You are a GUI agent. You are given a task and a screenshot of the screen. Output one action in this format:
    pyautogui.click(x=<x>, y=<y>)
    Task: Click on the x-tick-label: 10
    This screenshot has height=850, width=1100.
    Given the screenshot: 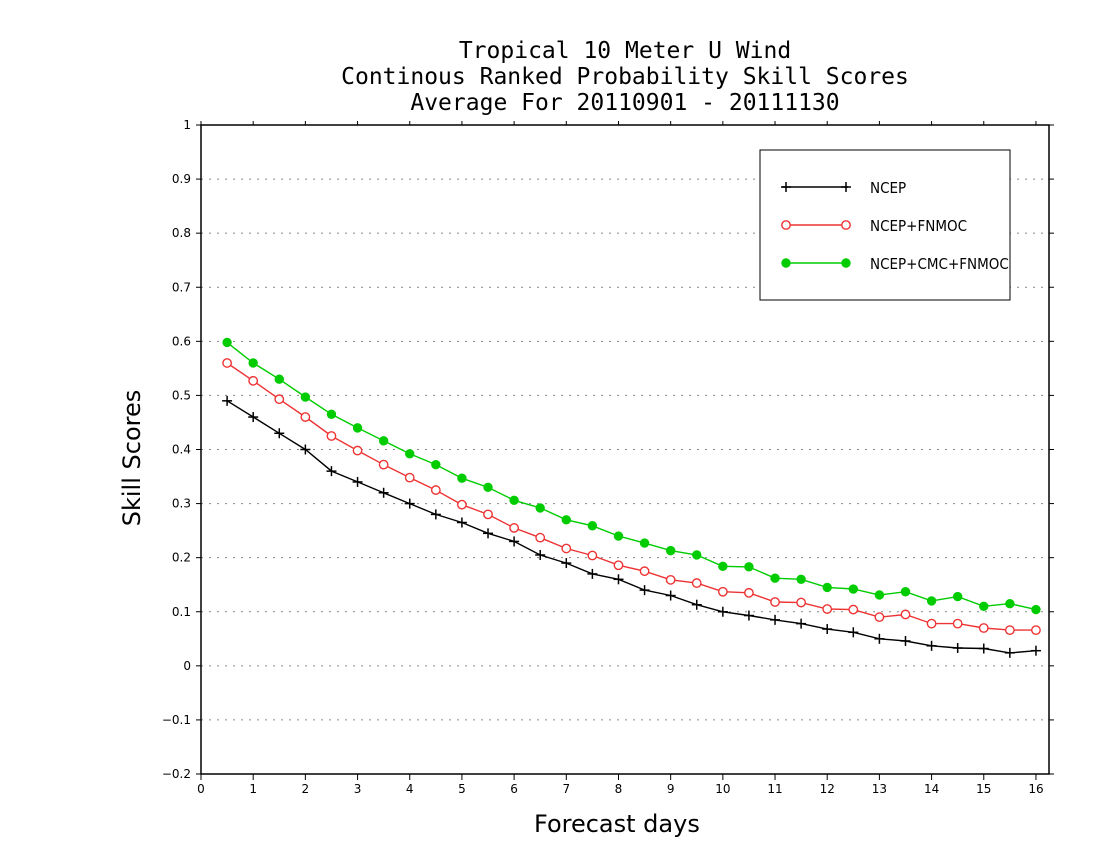 What is the action you would take?
    pyautogui.click(x=722, y=789)
    